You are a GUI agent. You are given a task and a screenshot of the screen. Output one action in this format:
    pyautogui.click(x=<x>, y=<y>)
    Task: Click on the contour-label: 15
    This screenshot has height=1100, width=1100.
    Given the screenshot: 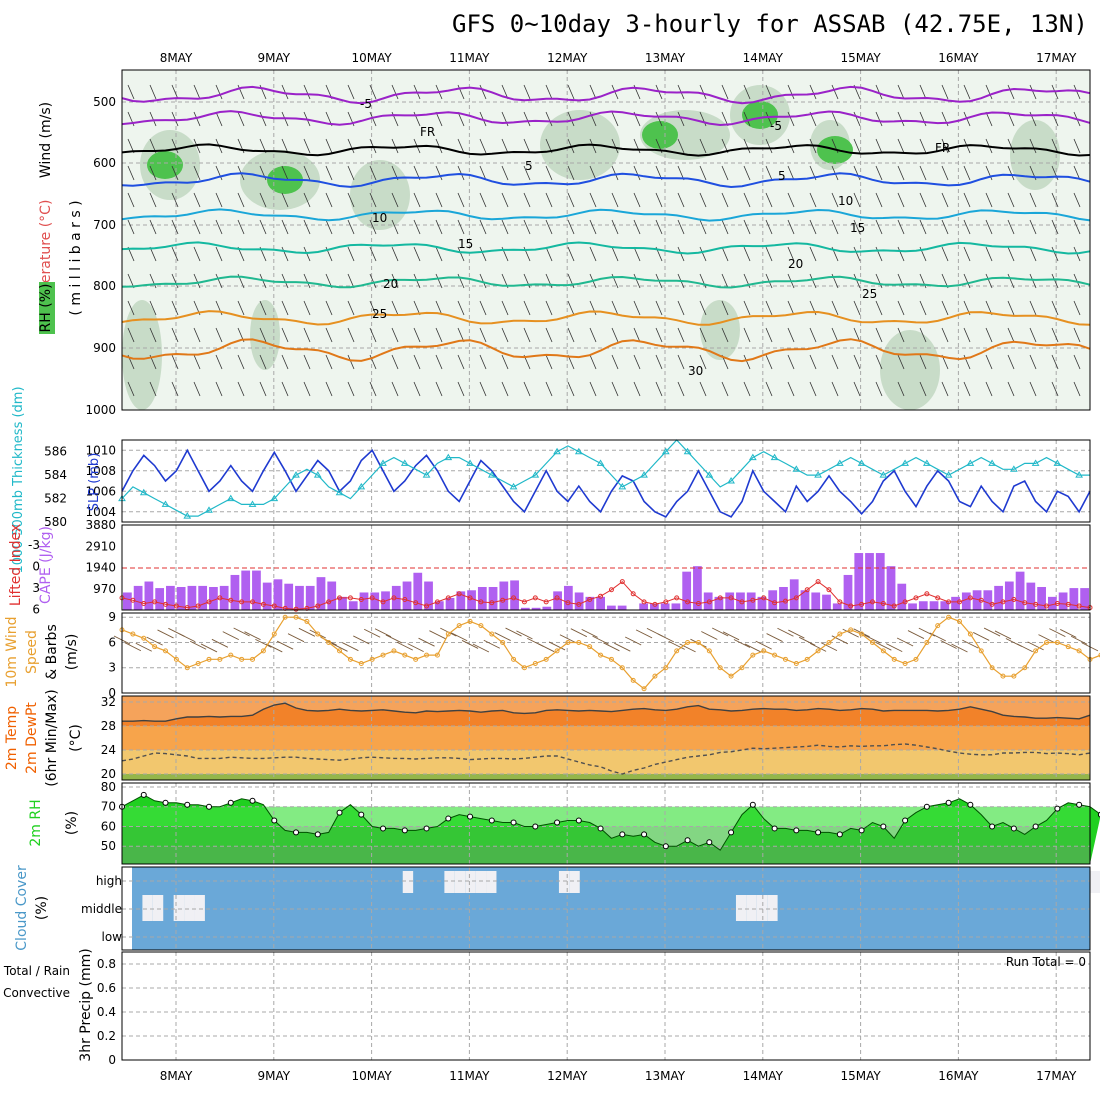 What is the action you would take?
    pyautogui.click(x=465, y=244)
    